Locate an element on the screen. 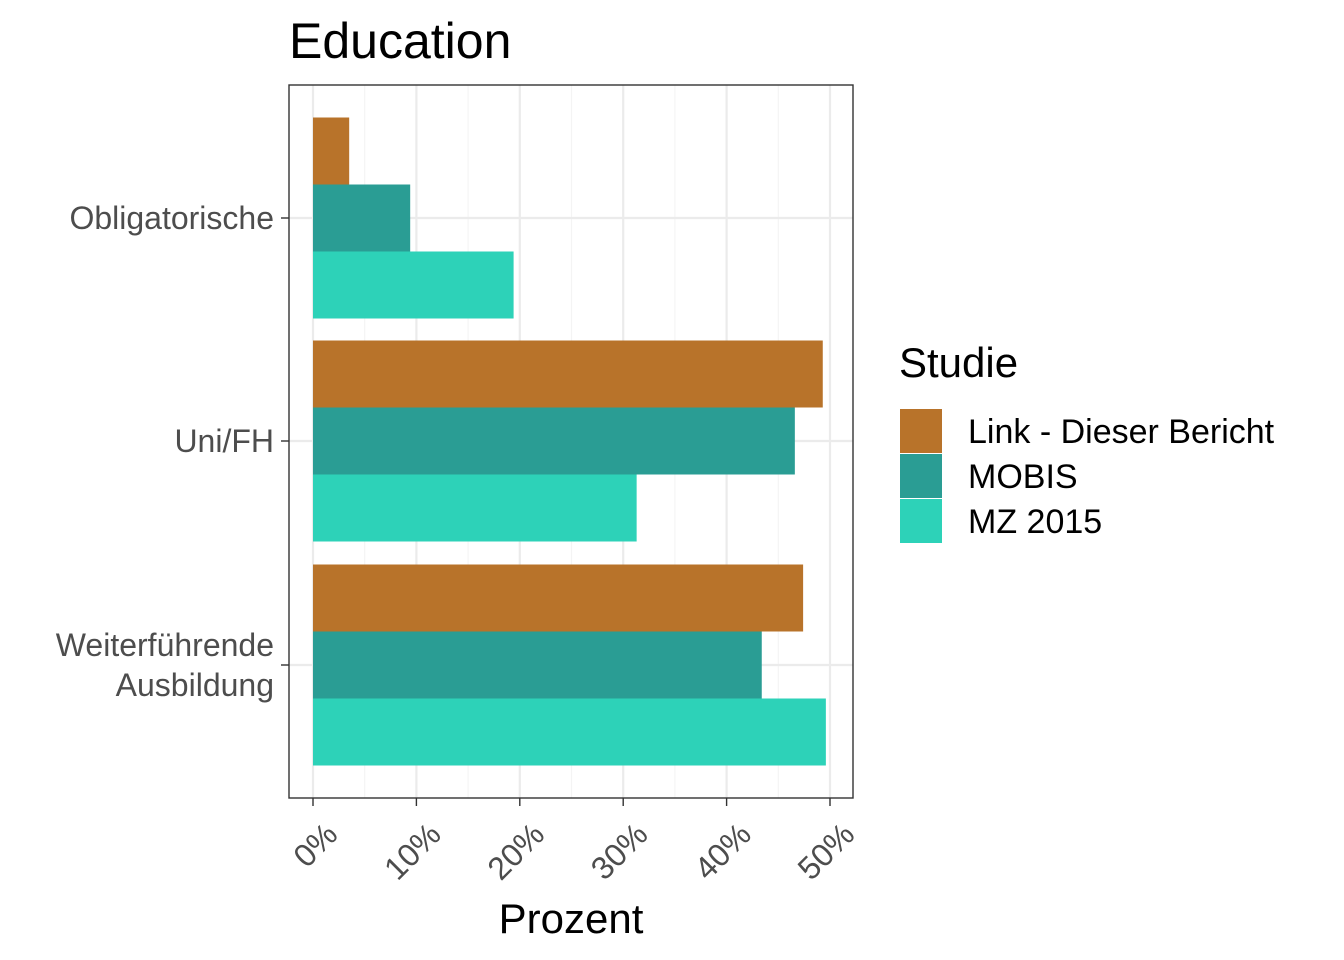 This screenshot has height=960, width=1344. x-axis: 0% 10% 20% 30% 40% 50% is located at coordinates (573, 842).